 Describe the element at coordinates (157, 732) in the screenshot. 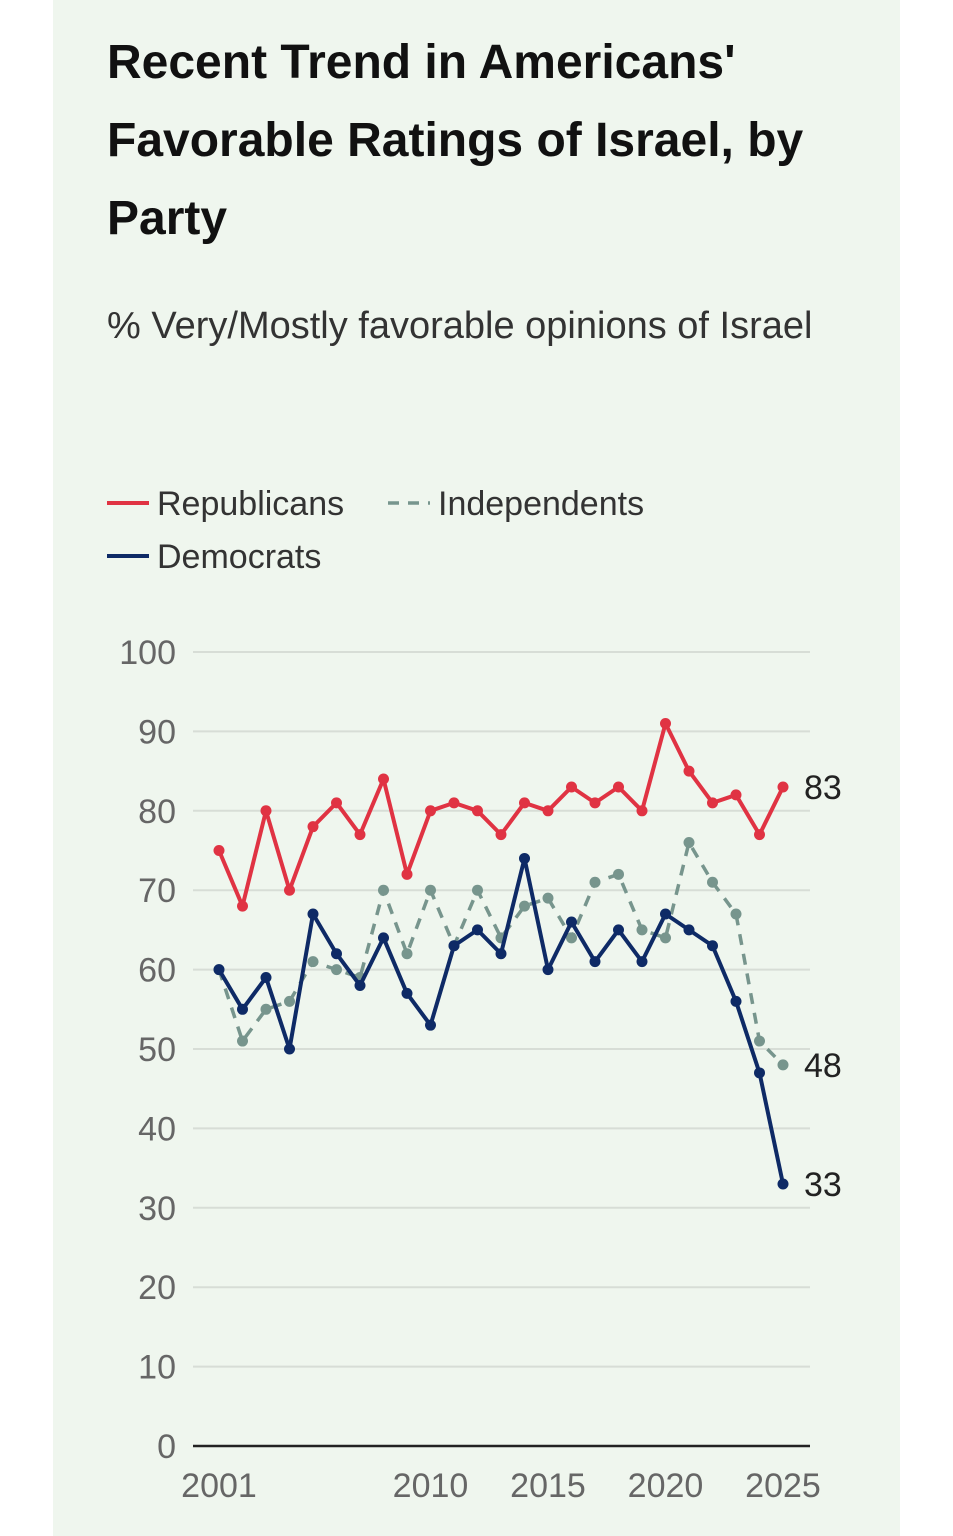

I see `y-tick-label: 90` at that location.